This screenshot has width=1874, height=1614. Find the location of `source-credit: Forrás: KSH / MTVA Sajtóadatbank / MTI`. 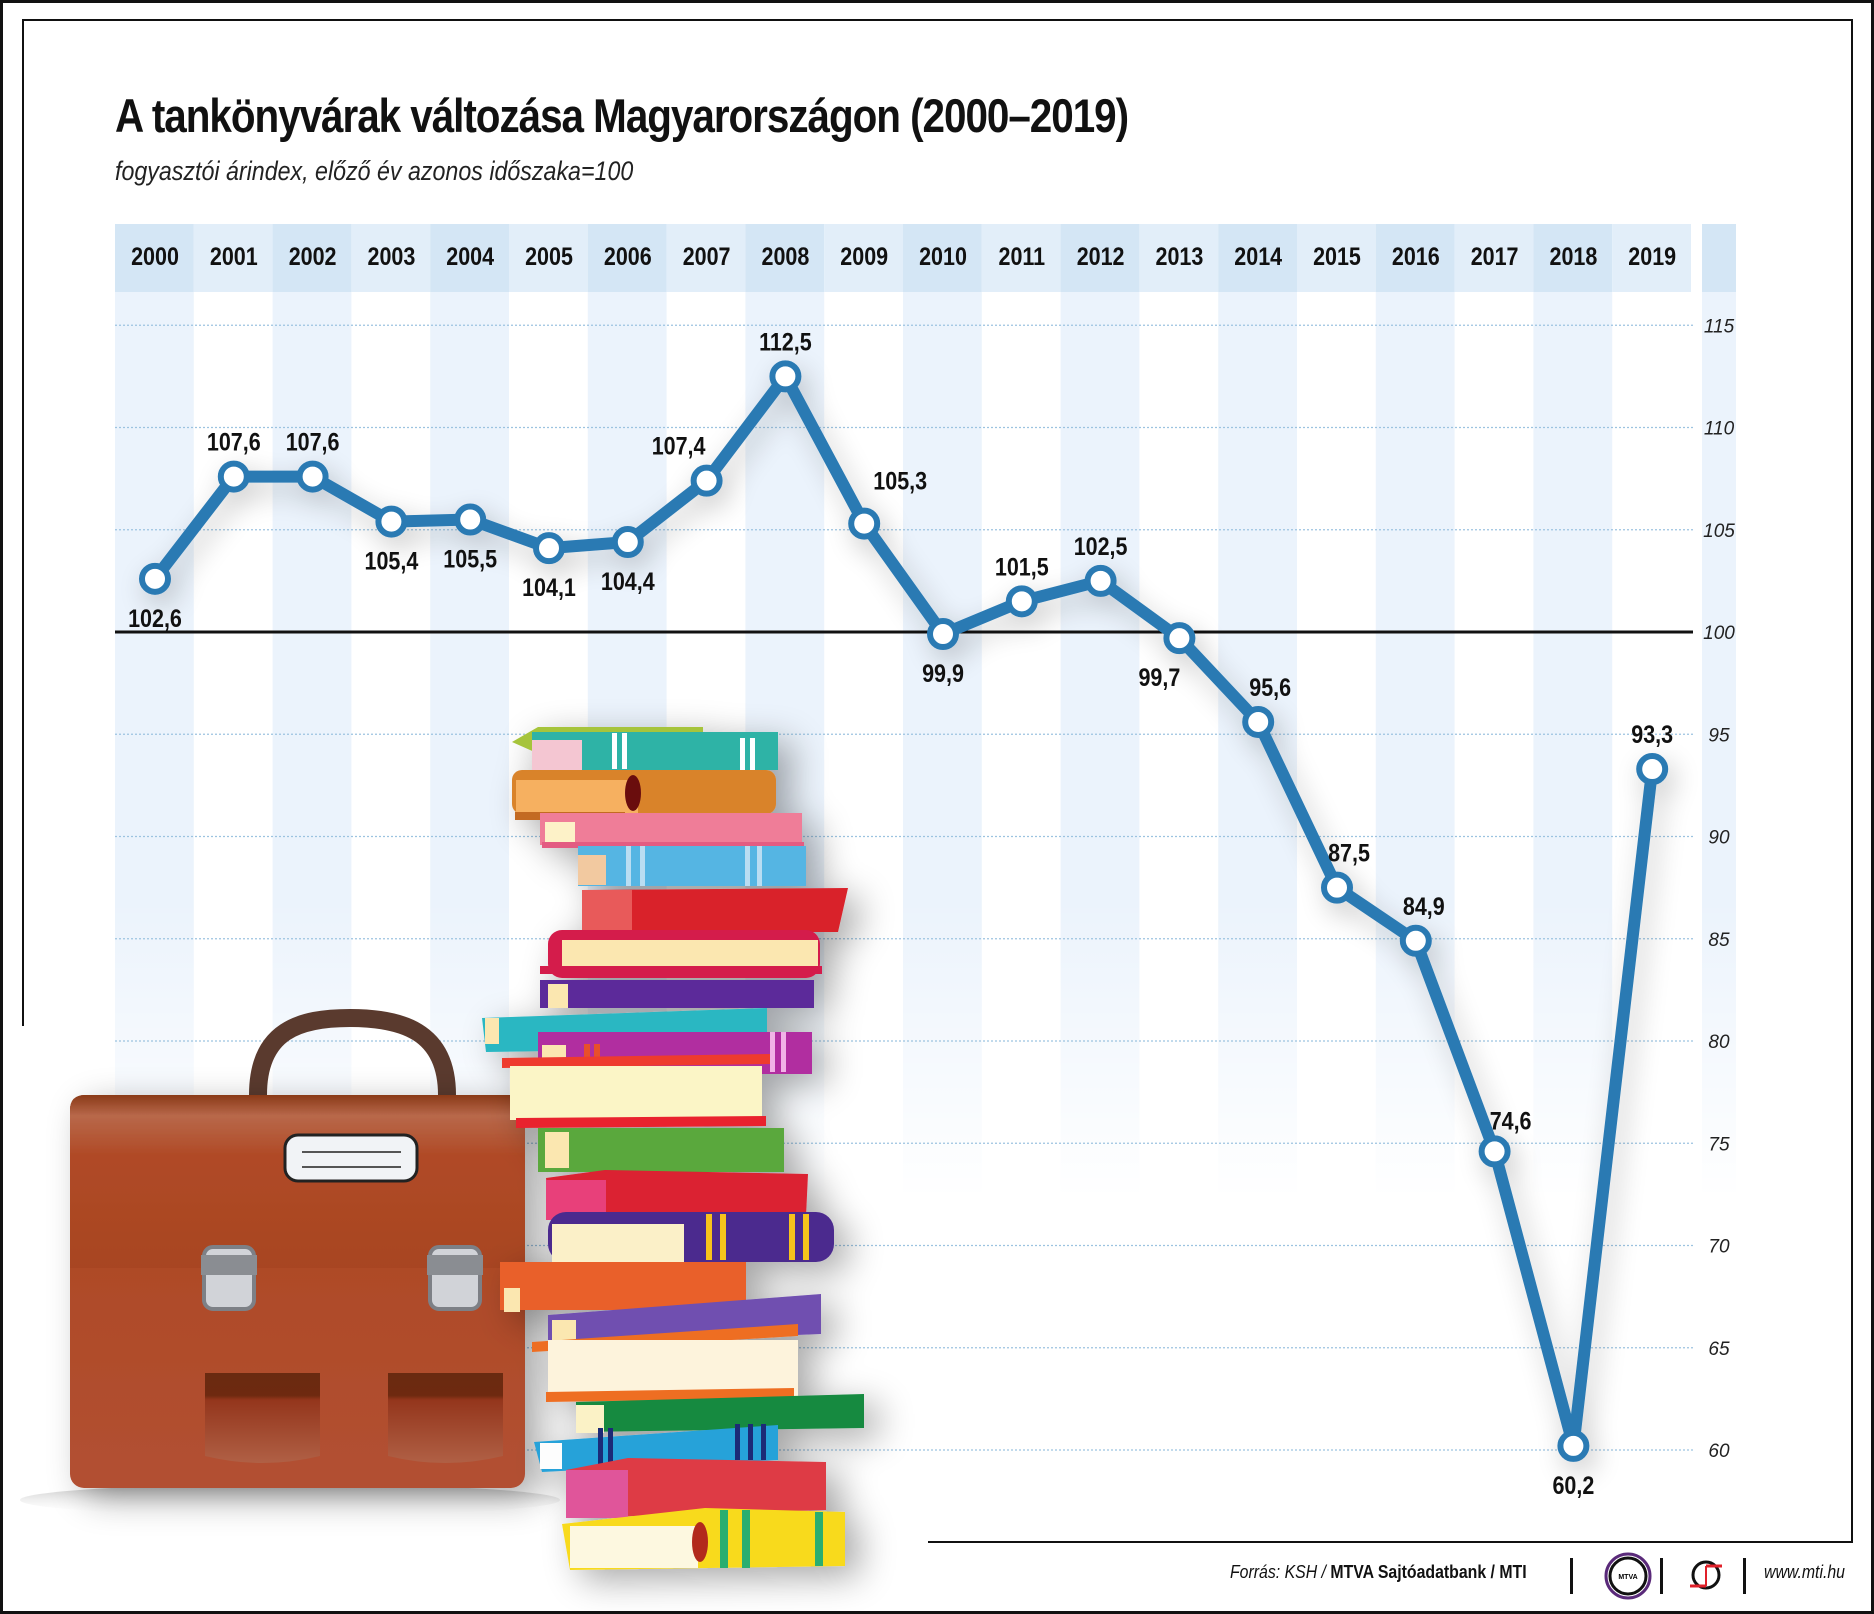

source-credit: Forrás: KSH / MTVA Sajtóadatbank / MTI is located at coordinates (1378, 1572).